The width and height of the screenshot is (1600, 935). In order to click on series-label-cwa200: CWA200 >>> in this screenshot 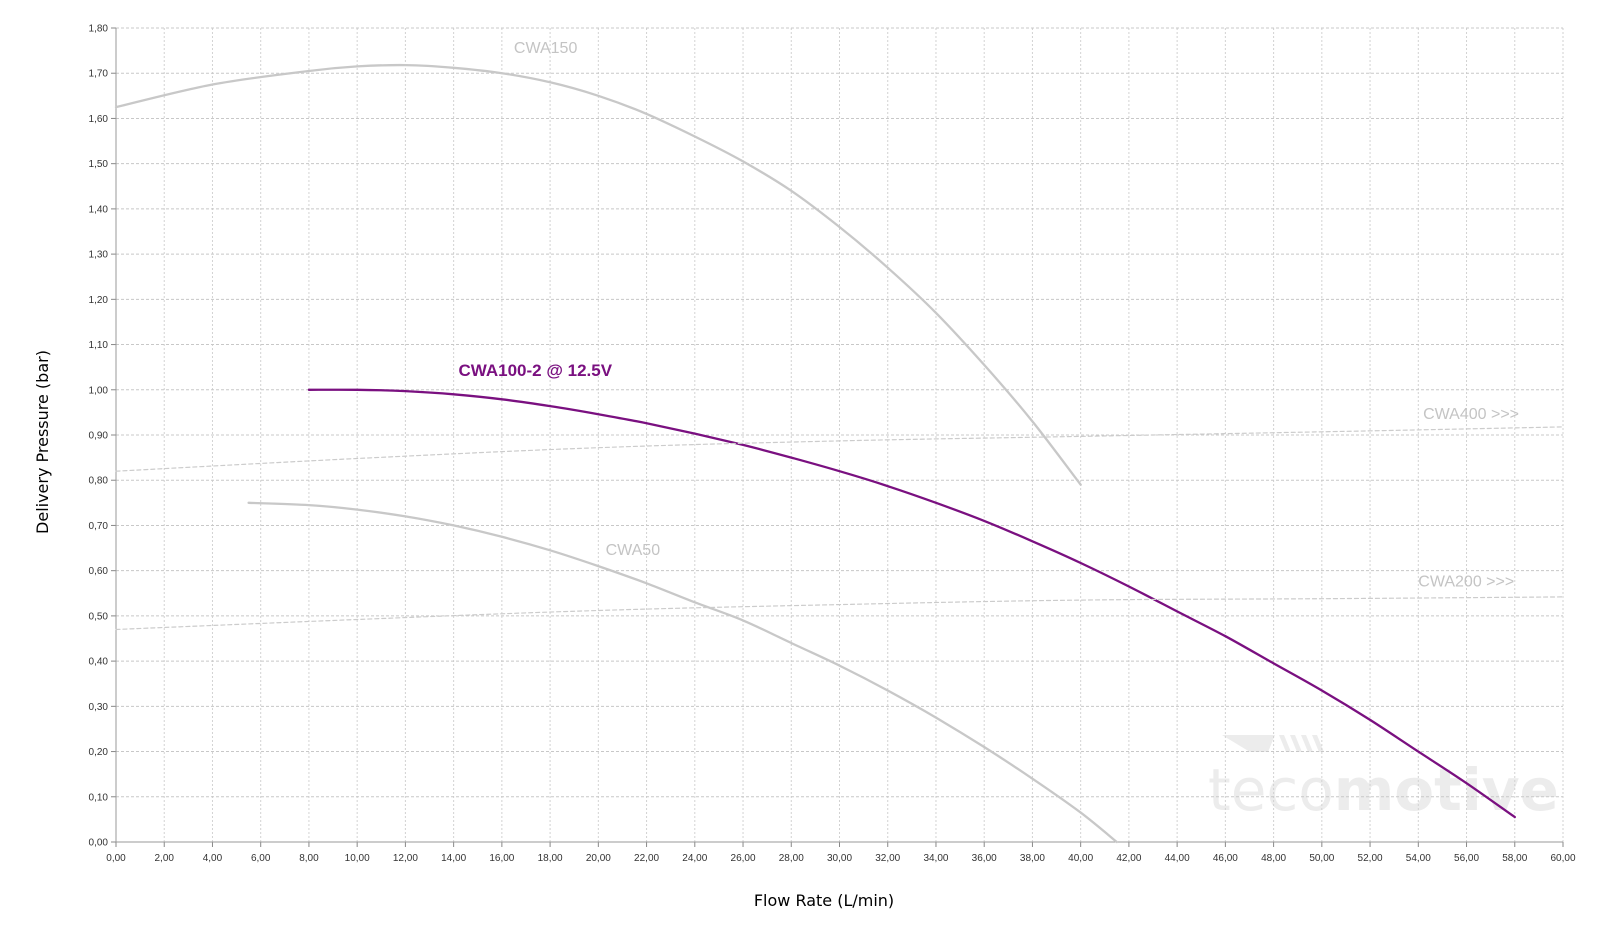, I will do `click(1466, 581)`.